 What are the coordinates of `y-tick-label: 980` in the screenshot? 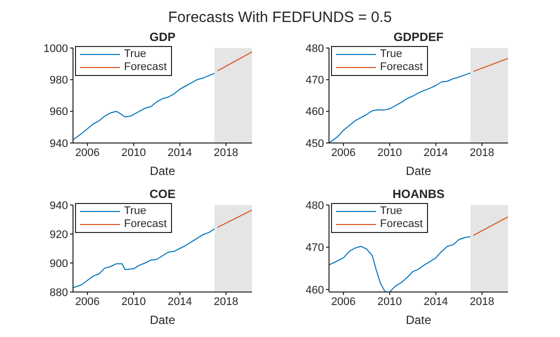 It's located at (59, 80).